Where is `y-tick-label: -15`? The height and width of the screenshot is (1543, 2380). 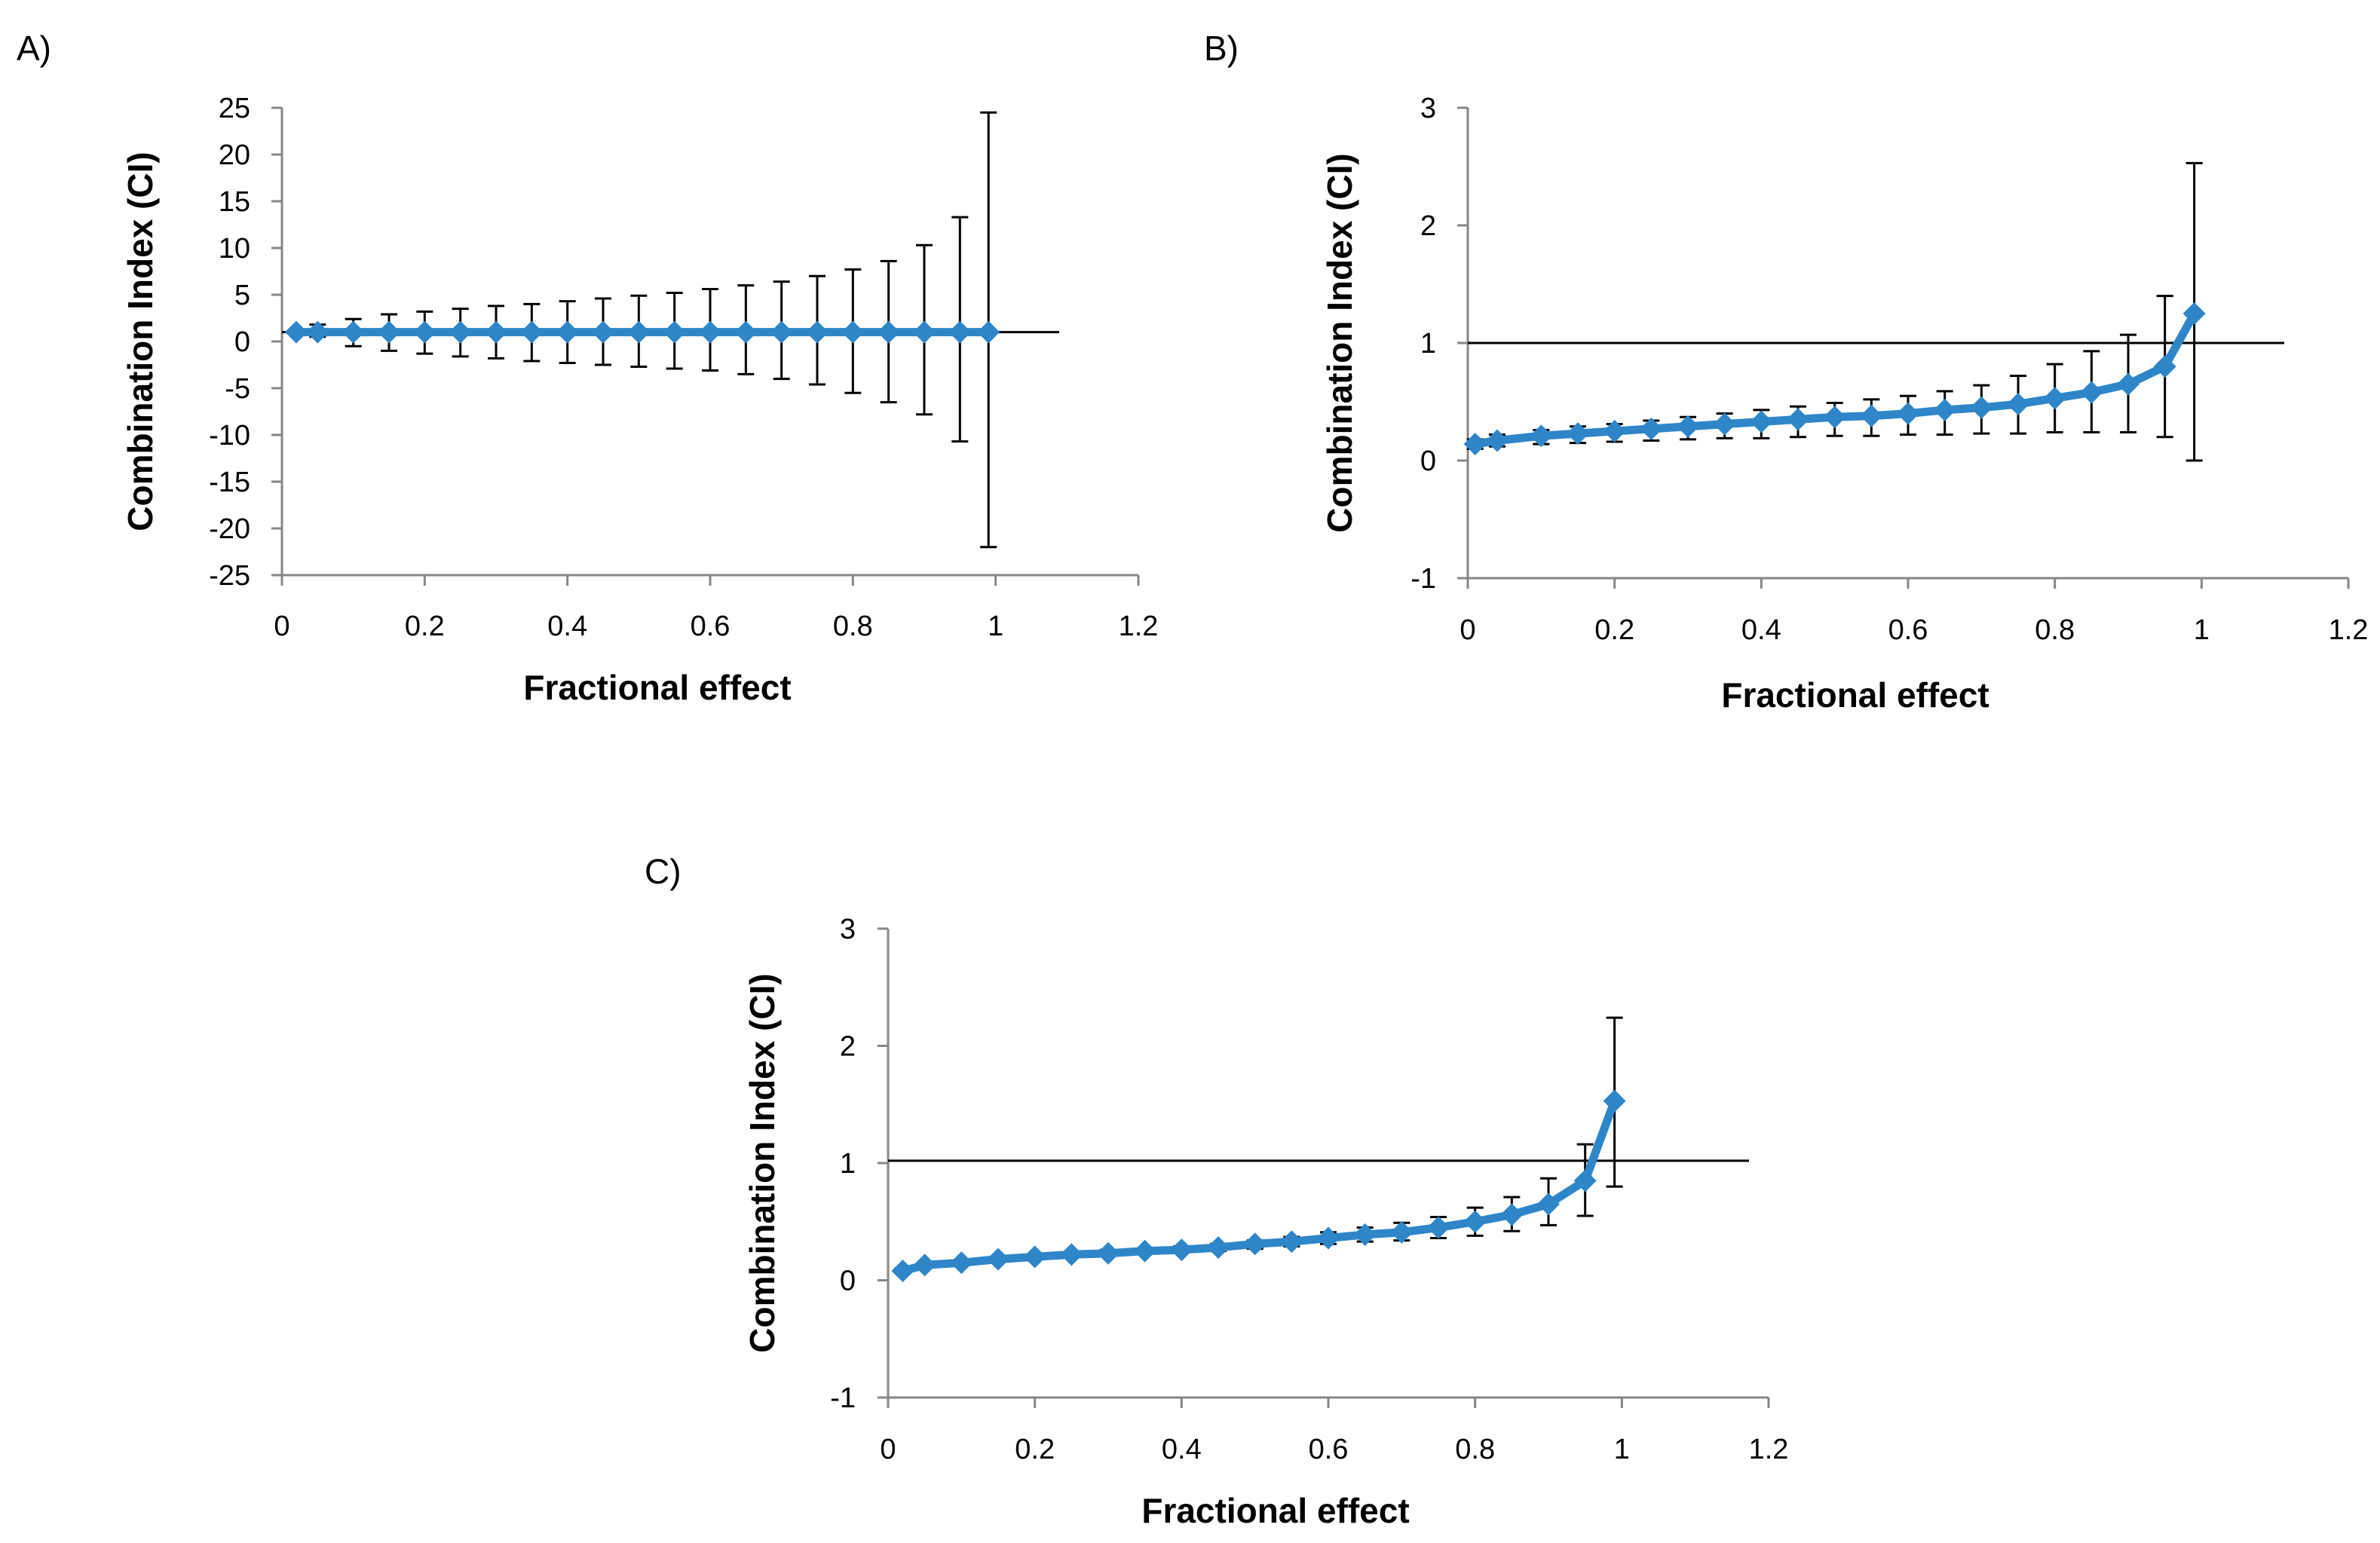
y-tick-label: -15 is located at coordinates (230, 482).